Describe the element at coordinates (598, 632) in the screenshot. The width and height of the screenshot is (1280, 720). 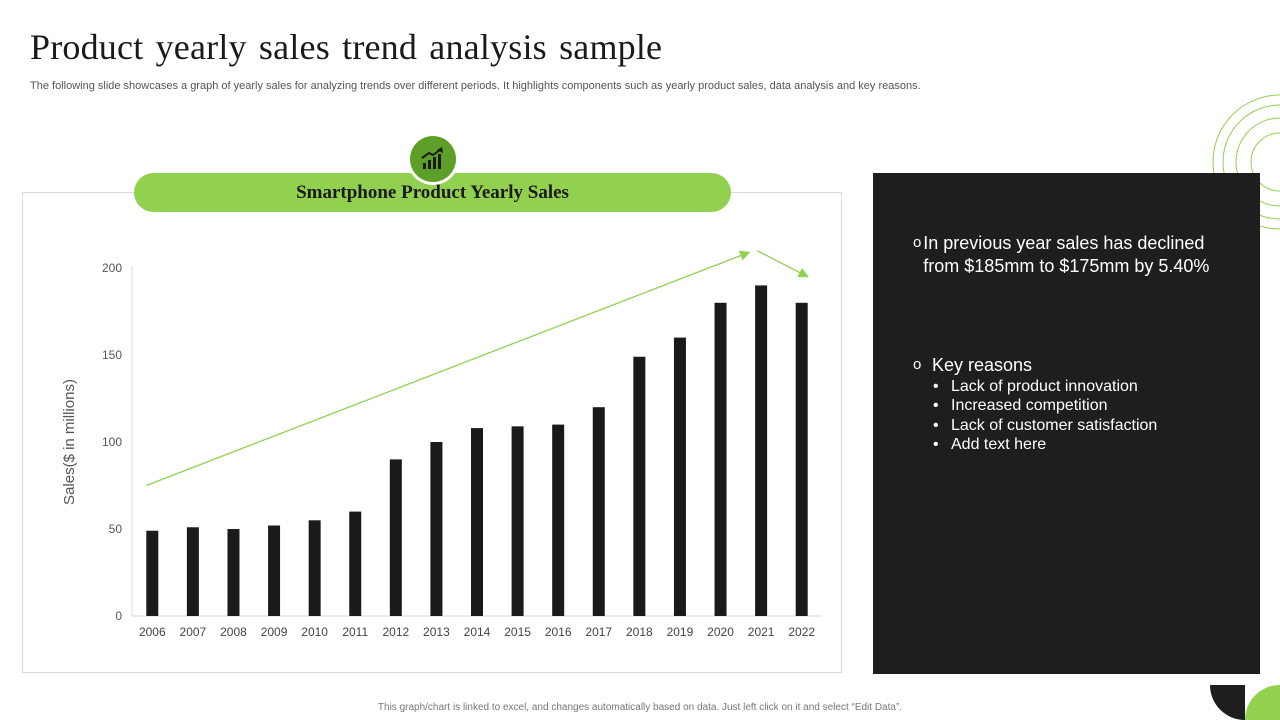
I see `x-tick-label: 2017` at that location.